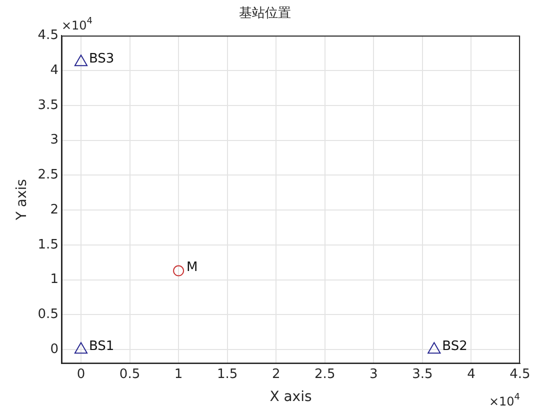 This screenshot has width=560, height=420. I want to click on x-tick-label: 0.5, so click(129, 374).